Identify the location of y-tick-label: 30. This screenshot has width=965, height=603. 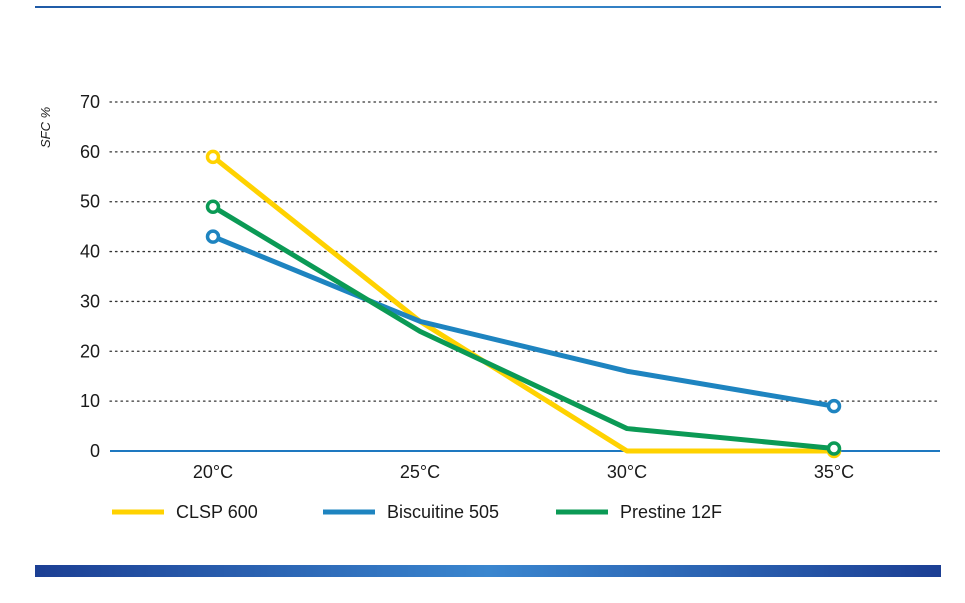
(90, 301).